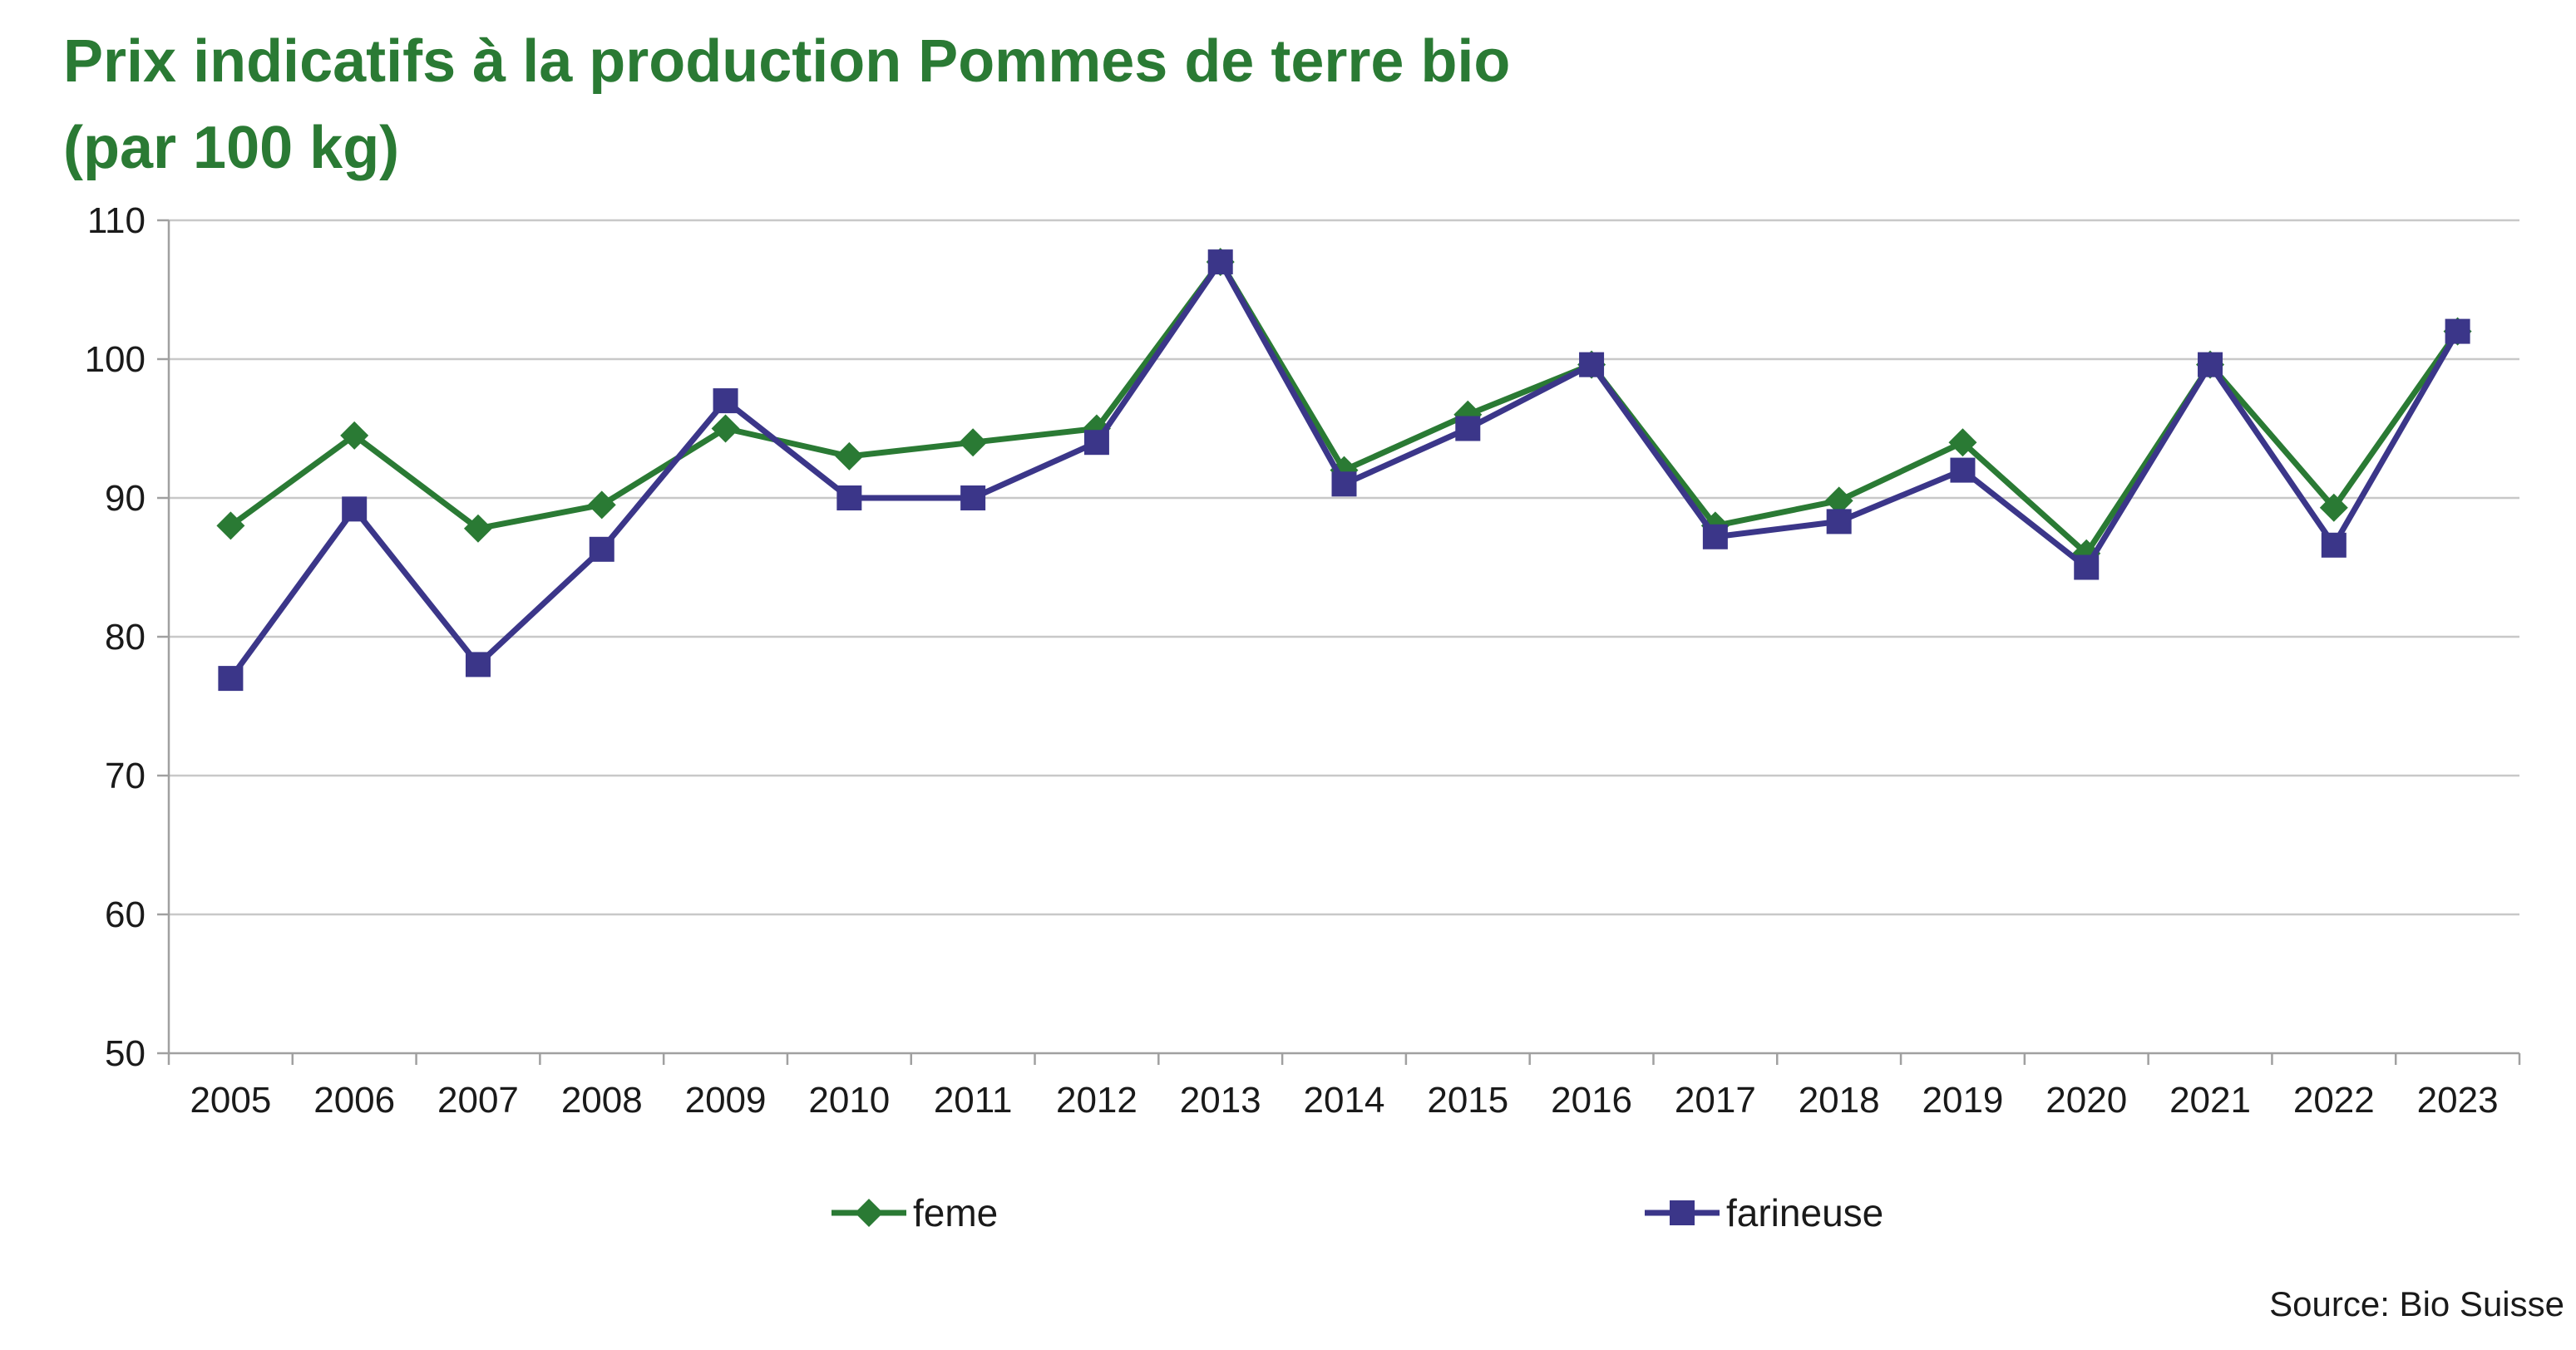 Image resolution: width=2576 pixels, height=1350 pixels. Describe the element at coordinates (230, 525) in the screenshot. I see `data-point-feme-2005` at that location.